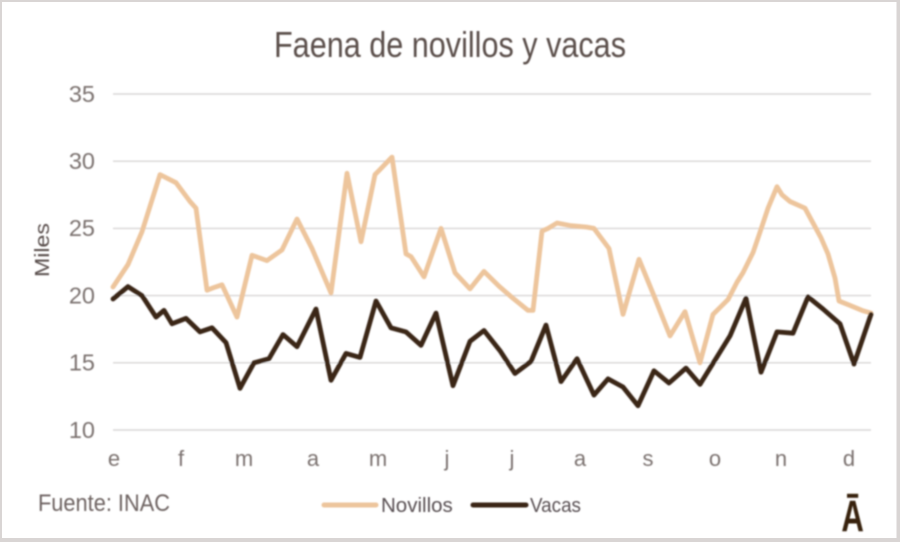 Image resolution: width=900 pixels, height=542 pixels. Describe the element at coordinates (114, 458) in the screenshot. I see `svg-text: e` at that location.